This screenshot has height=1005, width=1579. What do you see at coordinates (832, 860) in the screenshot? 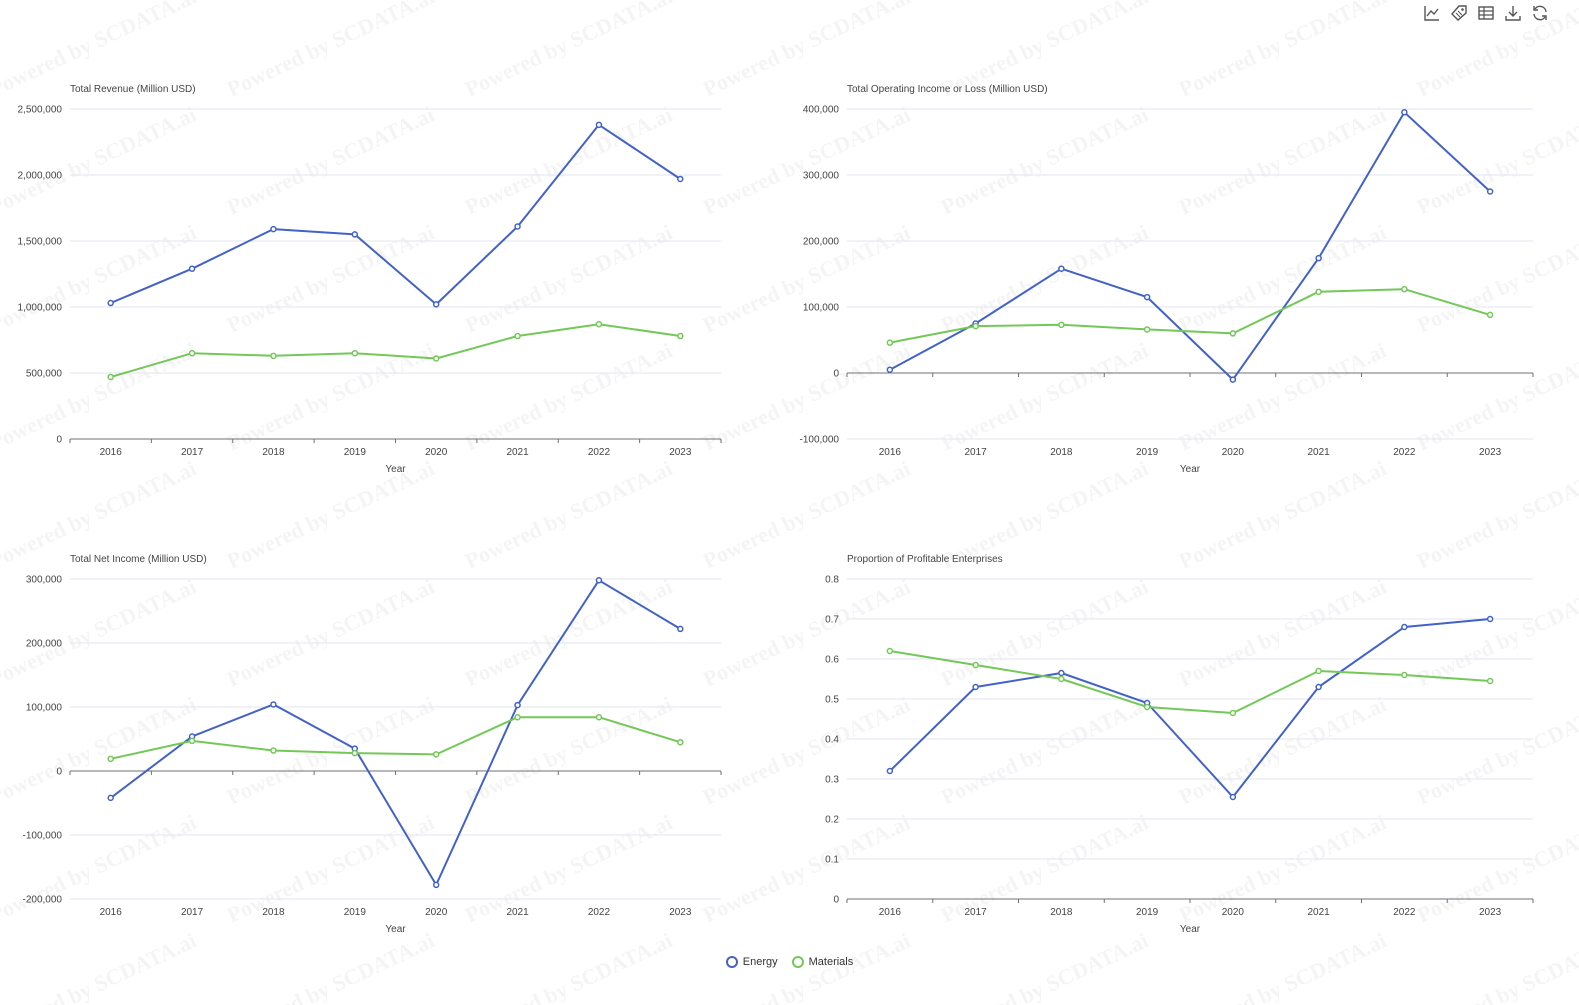
I see `y-tick-label: 0.1` at bounding box center [832, 860].